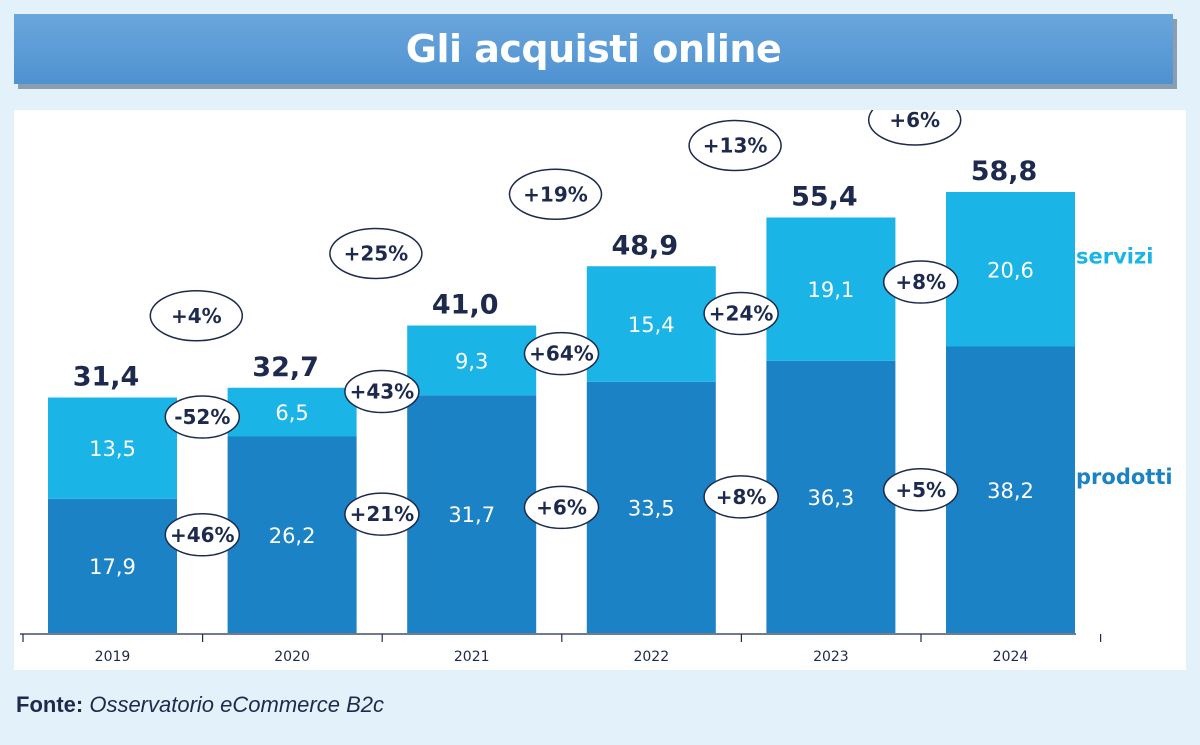 This screenshot has width=1200, height=745. Describe the element at coordinates (1124, 477) in the screenshot. I see `legend-prodotti: prodotti` at that location.